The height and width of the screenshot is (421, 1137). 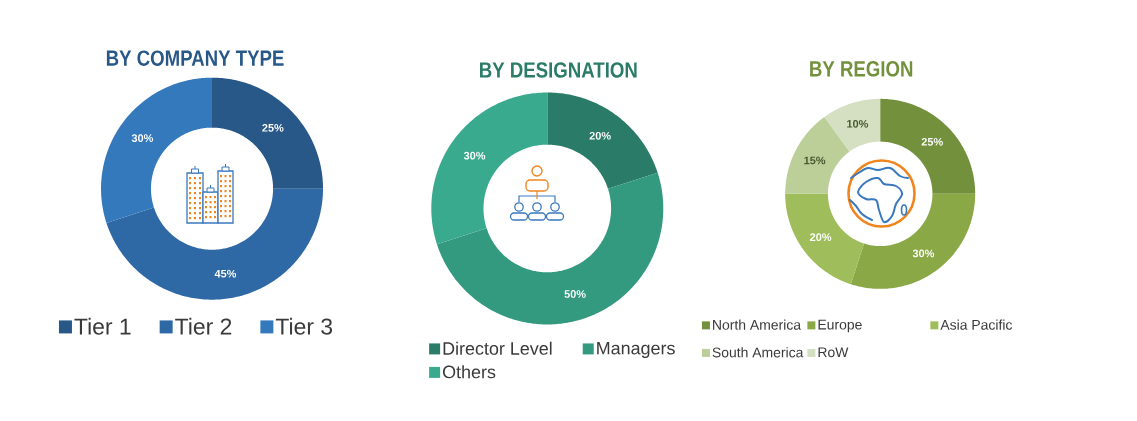 I want to click on legend-label: Europe, so click(x=840, y=326).